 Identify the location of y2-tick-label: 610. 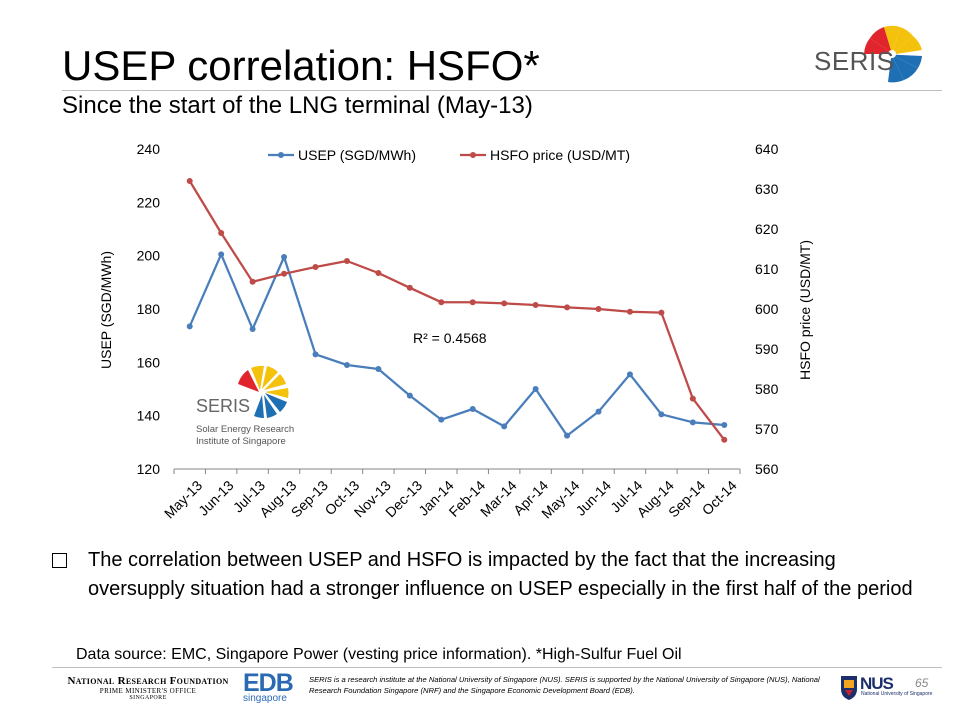
(767, 269).